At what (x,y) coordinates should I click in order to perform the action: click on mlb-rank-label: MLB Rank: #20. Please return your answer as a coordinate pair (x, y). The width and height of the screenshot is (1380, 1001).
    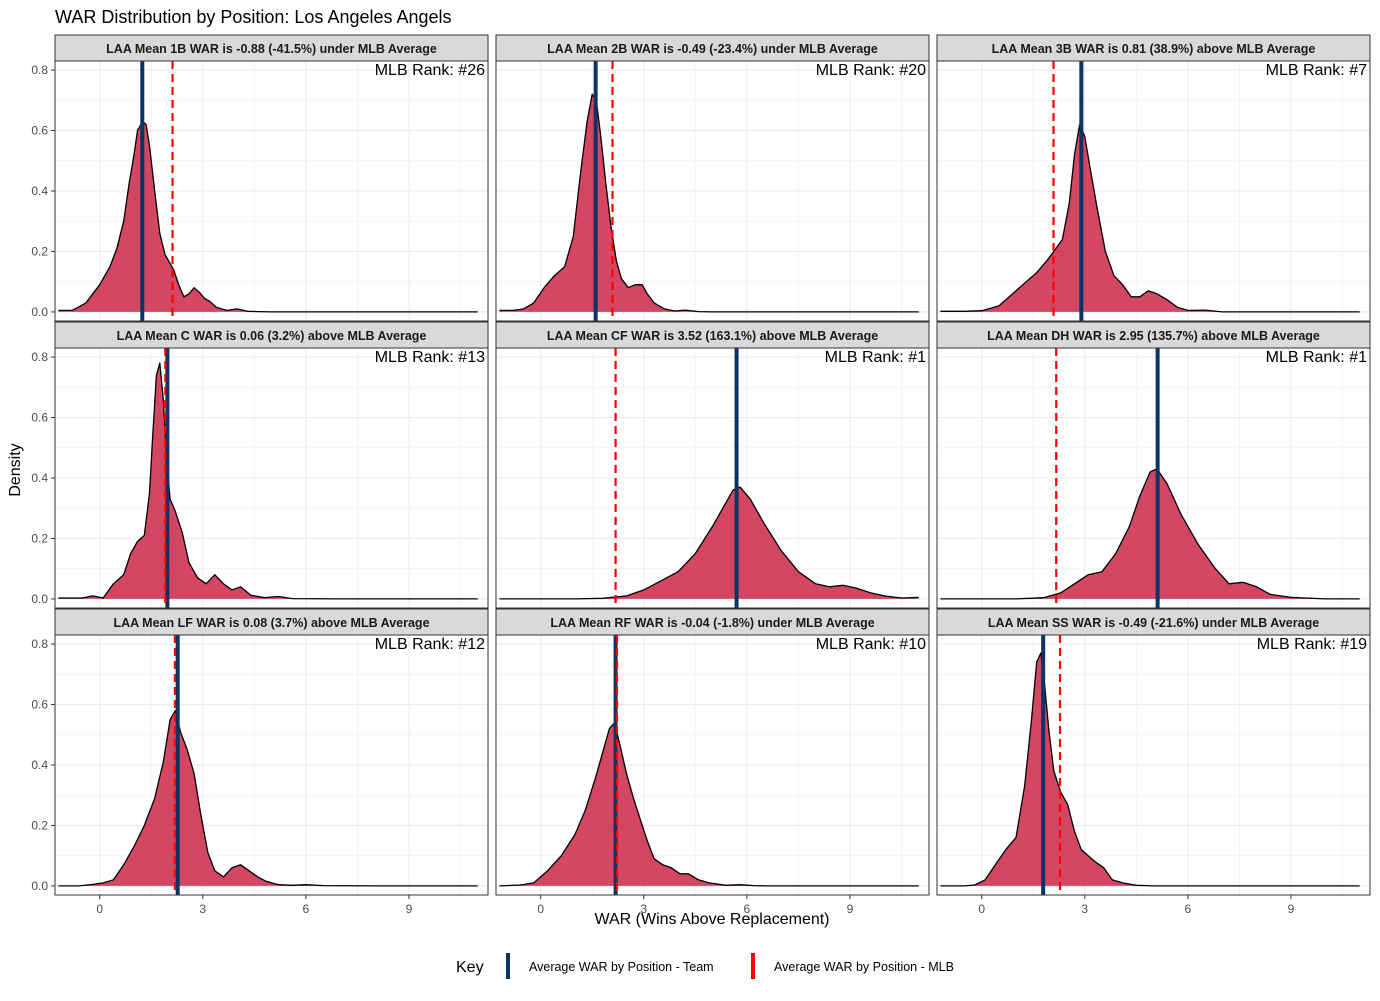
    Looking at the image, I should click on (871, 70).